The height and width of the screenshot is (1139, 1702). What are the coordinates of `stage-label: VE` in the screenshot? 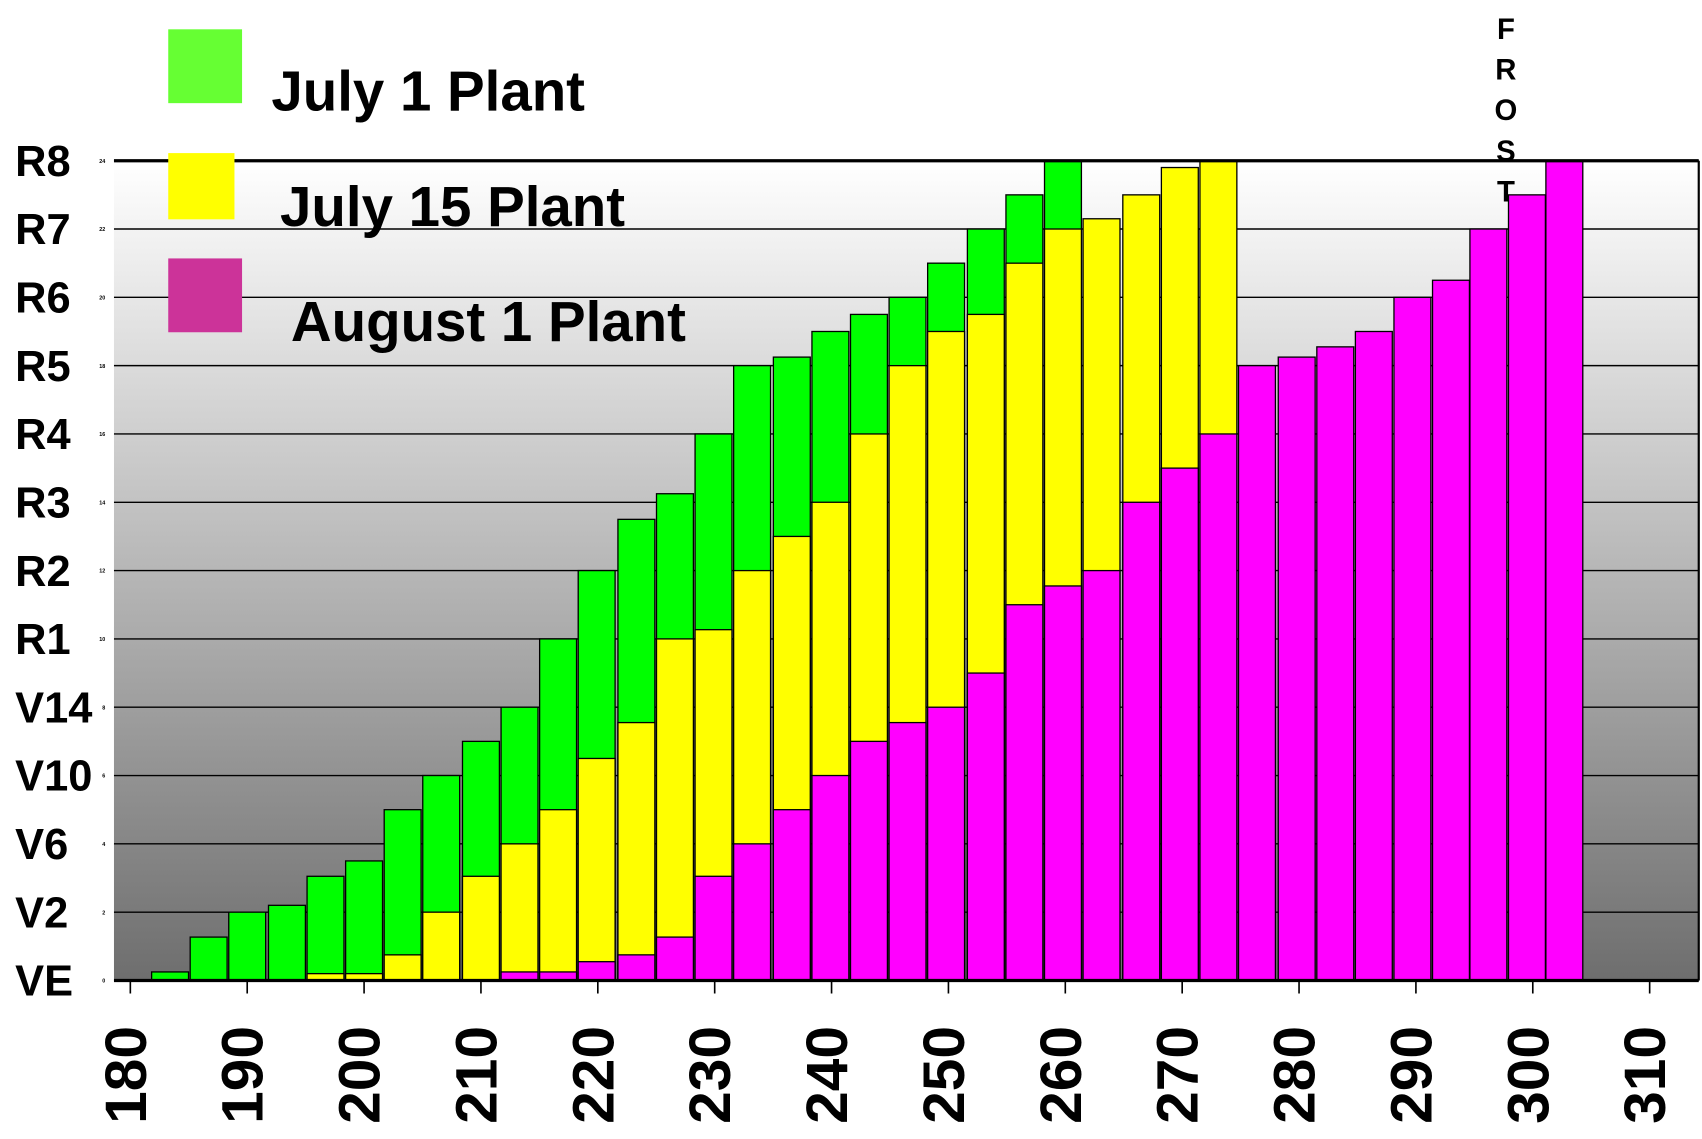 It's located at (44, 982).